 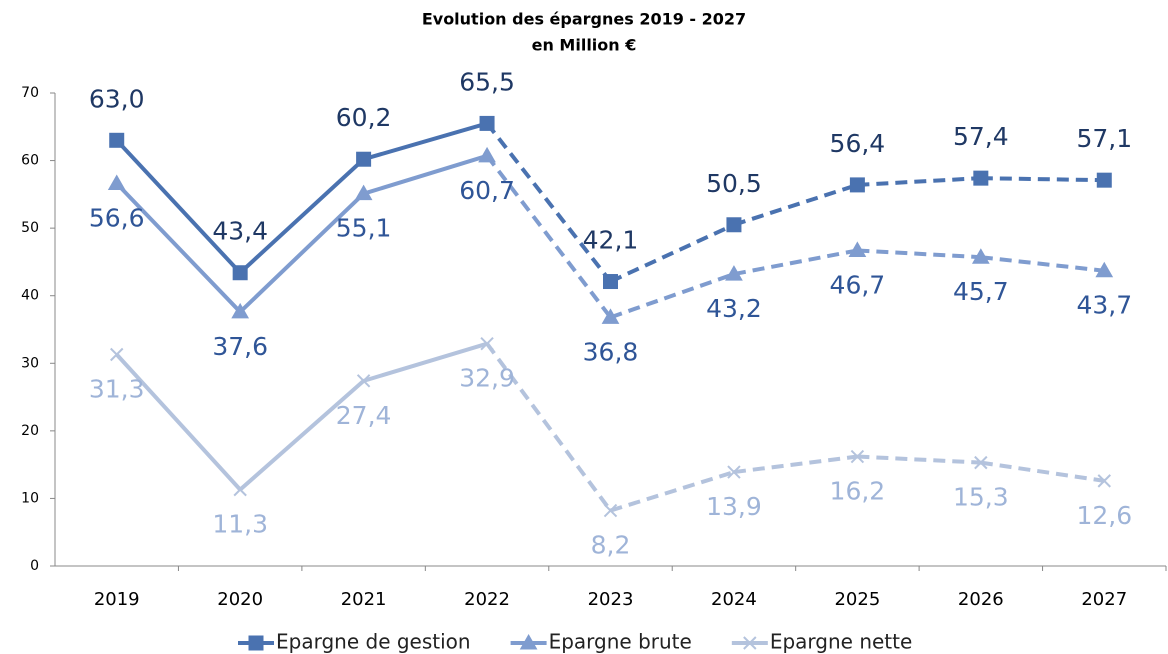 I want to click on data-label: 32,9, so click(x=487, y=378).